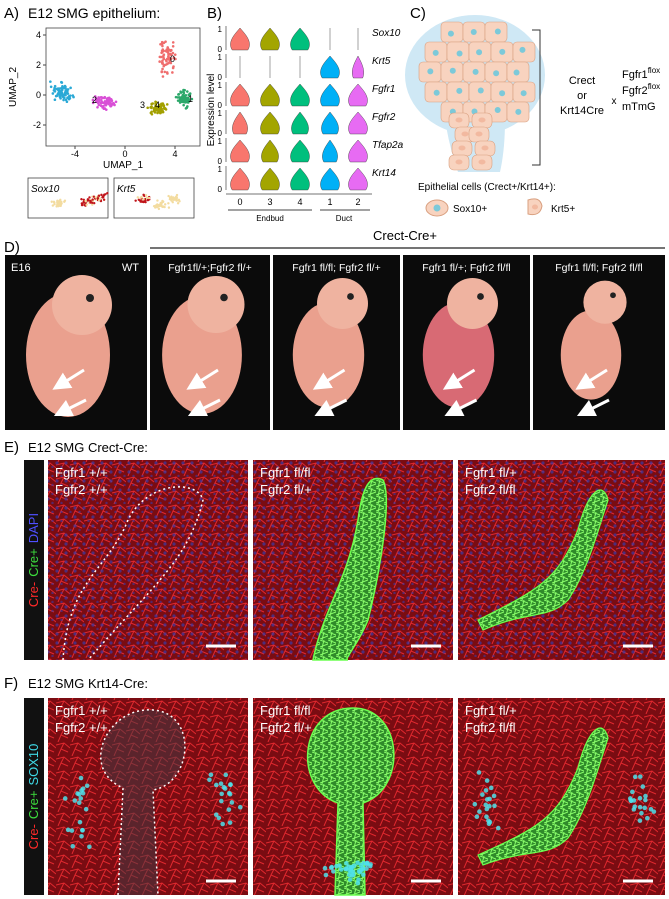  Describe the element at coordinates (491, 472) in the screenshot. I see `genotype-label: Fgfr1 fl/+` at that location.